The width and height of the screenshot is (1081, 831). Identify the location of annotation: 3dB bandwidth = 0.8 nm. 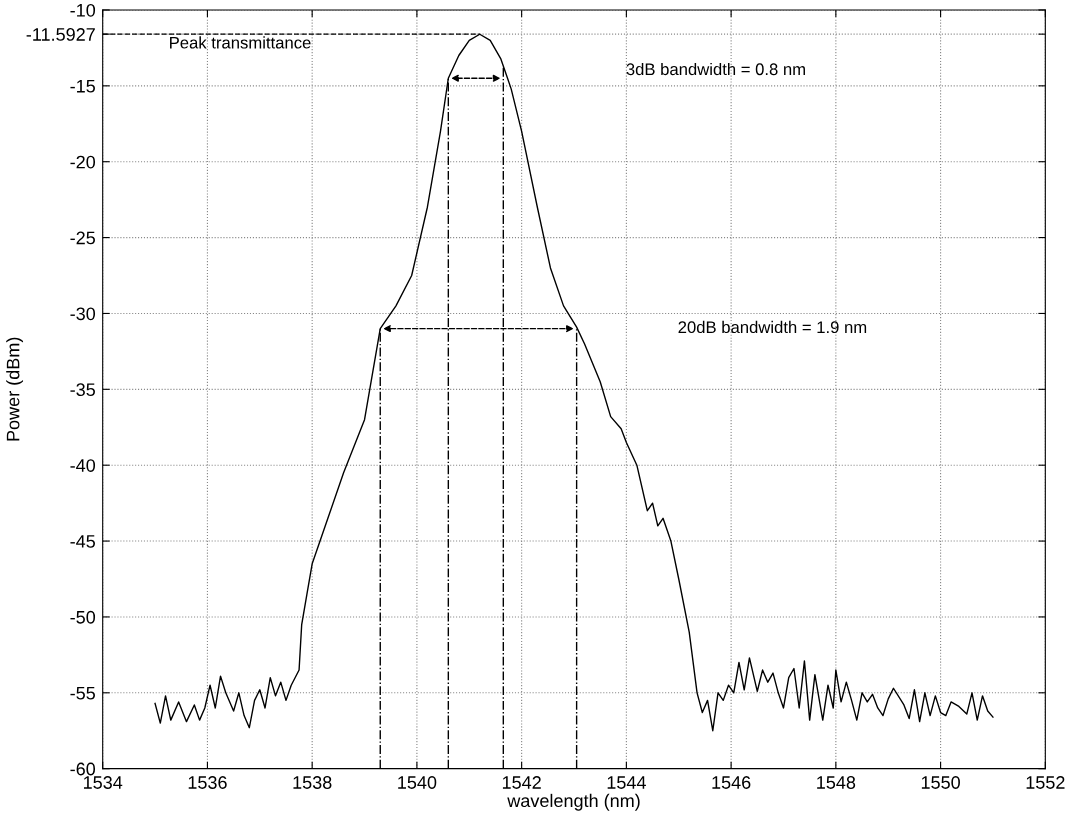
(715, 69).